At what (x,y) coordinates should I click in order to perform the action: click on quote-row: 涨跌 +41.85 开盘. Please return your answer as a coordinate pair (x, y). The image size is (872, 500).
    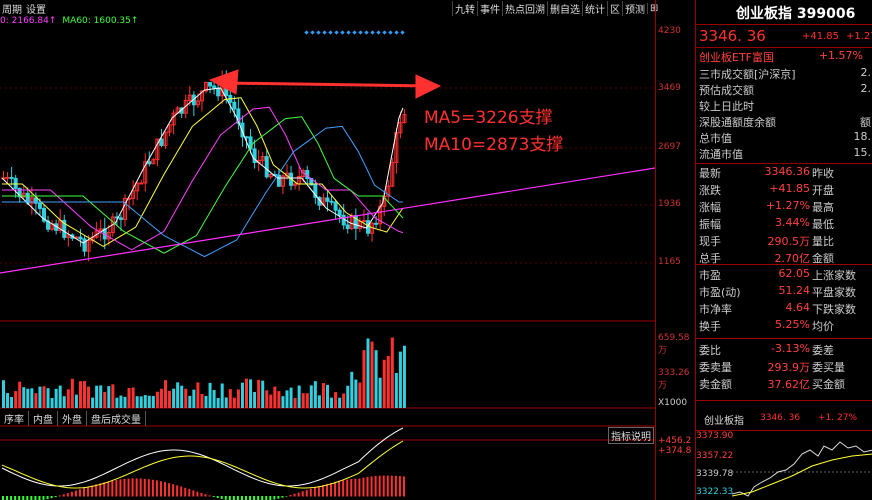
    Looking at the image, I should click on (784, 190).